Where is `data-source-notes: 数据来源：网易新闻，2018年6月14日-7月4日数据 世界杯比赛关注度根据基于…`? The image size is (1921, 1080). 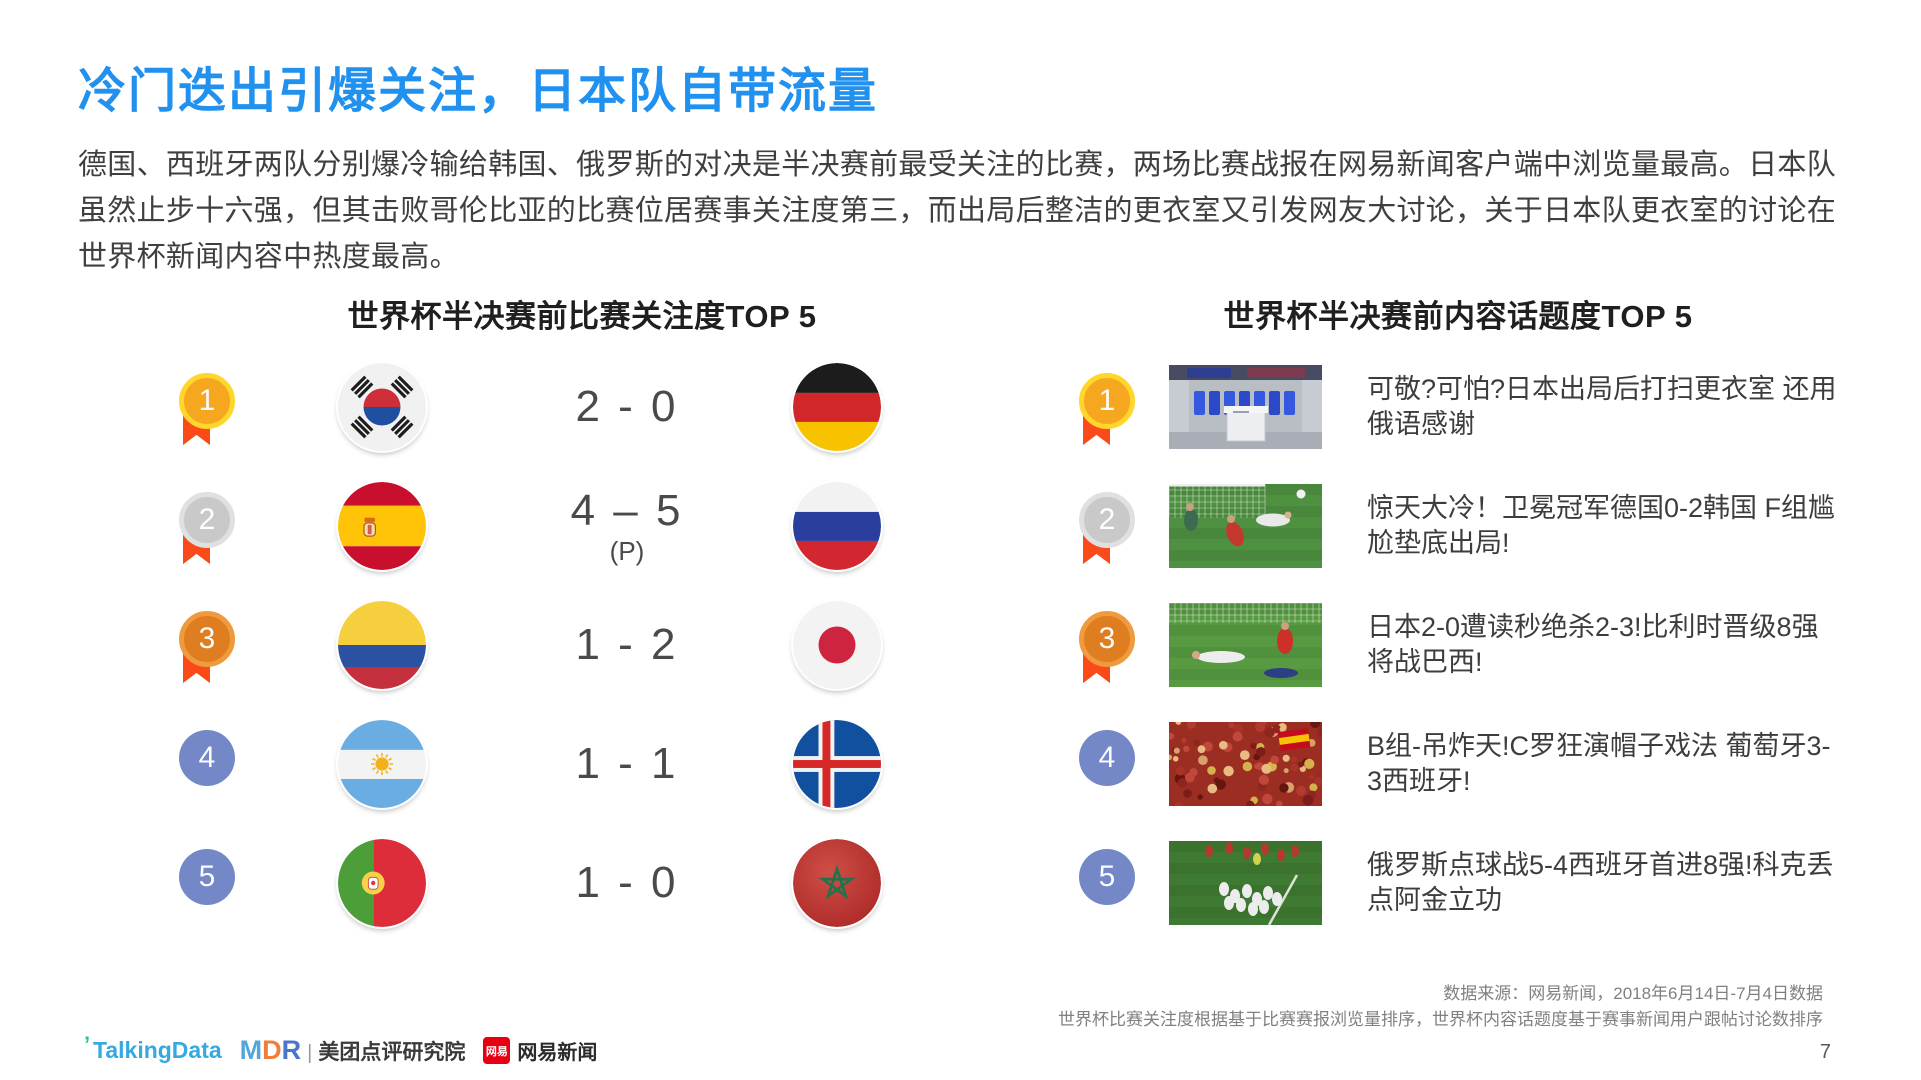 data-source-notes: 数据来源：网易新闻，2018年6月14日-7月4日数据 世界杯比赛关注度根据基于… is located at coordinates (1440, 1006).